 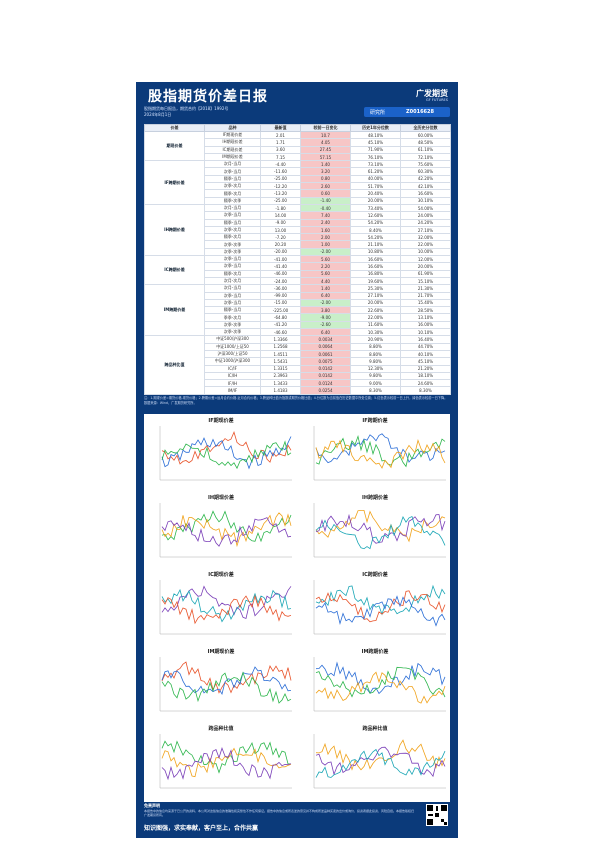 I want to click on table-cell: 1.2568, so click(x=280, y=346).